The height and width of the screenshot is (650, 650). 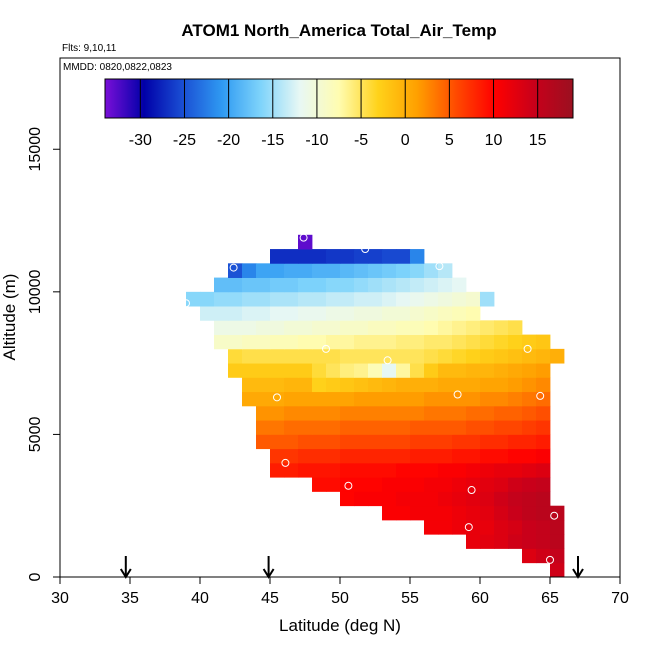 What do you see at coordinates (272, 140) in the screenshot?
I see `colorbar-tick-label: -15` at bounding box center [272, 140].